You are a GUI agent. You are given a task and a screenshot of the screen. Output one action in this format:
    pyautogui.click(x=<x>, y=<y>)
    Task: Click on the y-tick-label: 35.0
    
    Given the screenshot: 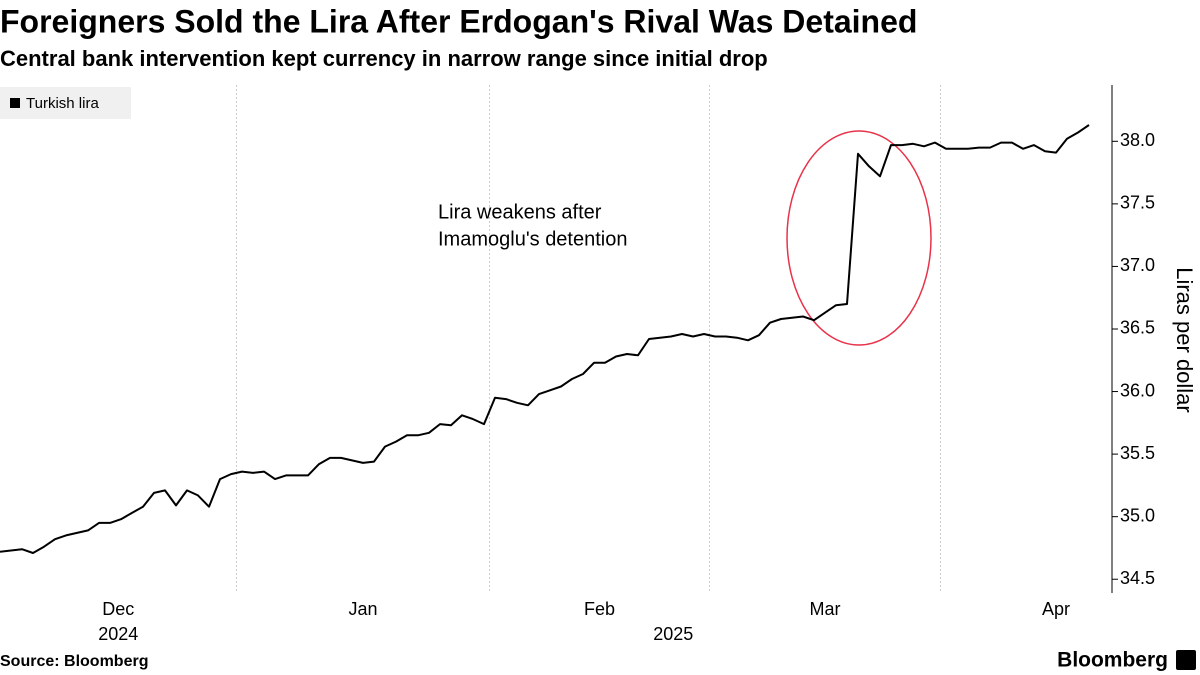 What is the action you would take?
    pyautogui.click(x=1137, y=515)
    